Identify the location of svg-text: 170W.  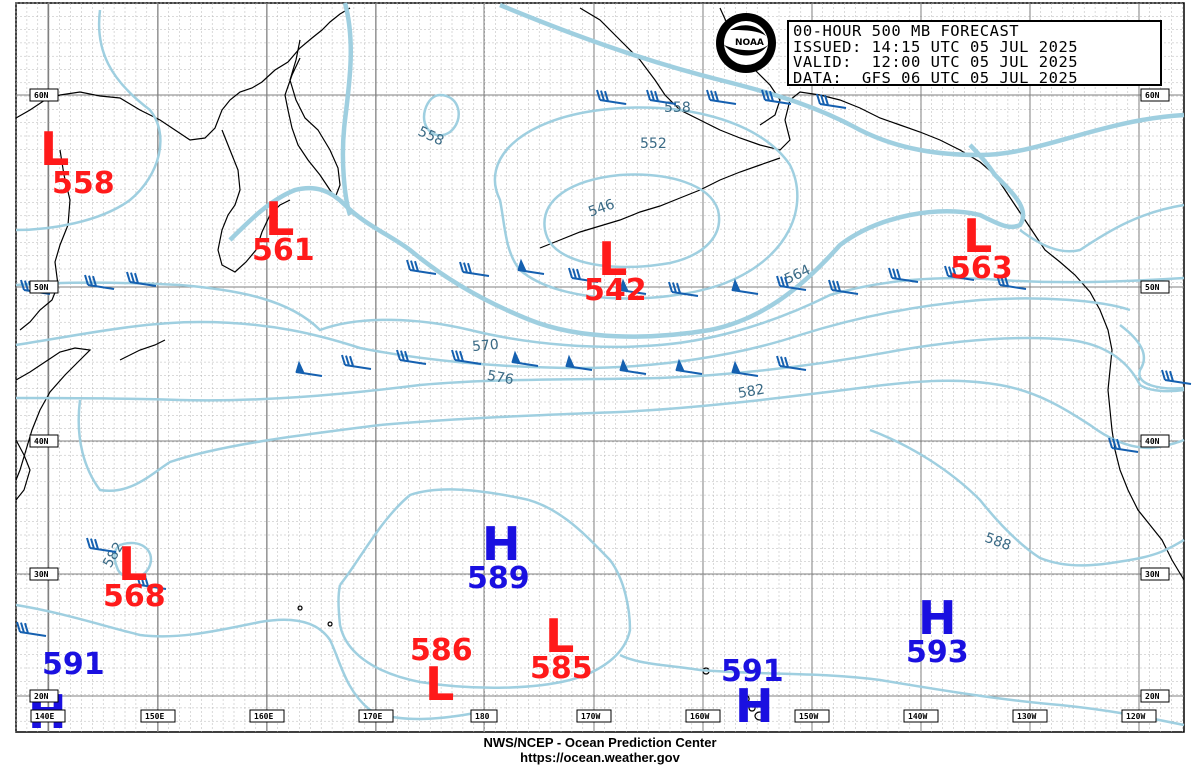
(590, 716).